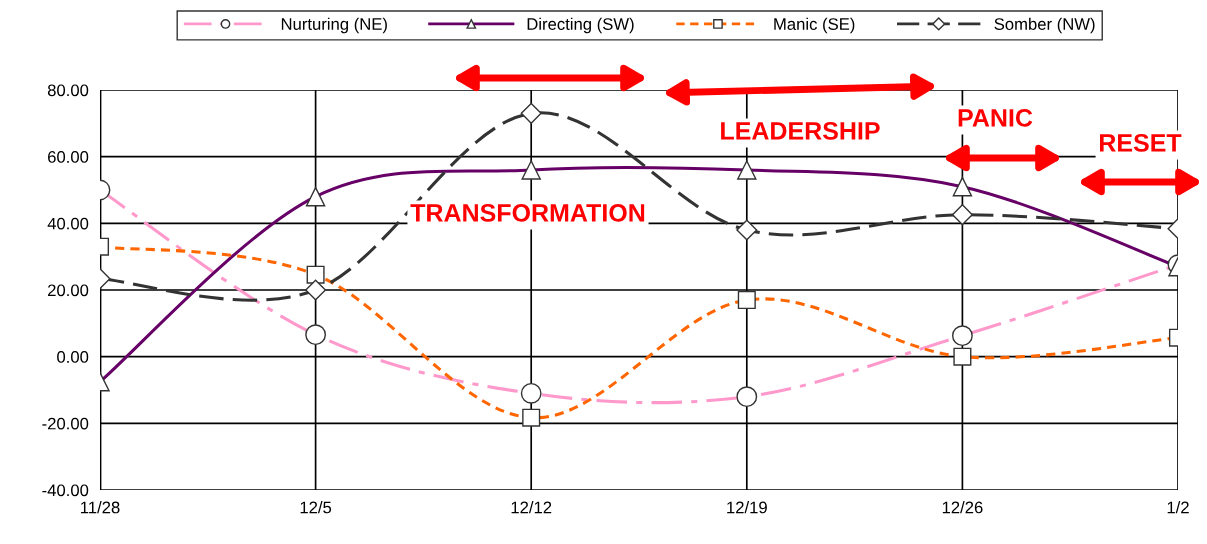 This screenshot has width=1207, height=544. Describe the element at coordinates (68, 157) in the screenshot. I see `y-tick-label: 60.00` at that location.